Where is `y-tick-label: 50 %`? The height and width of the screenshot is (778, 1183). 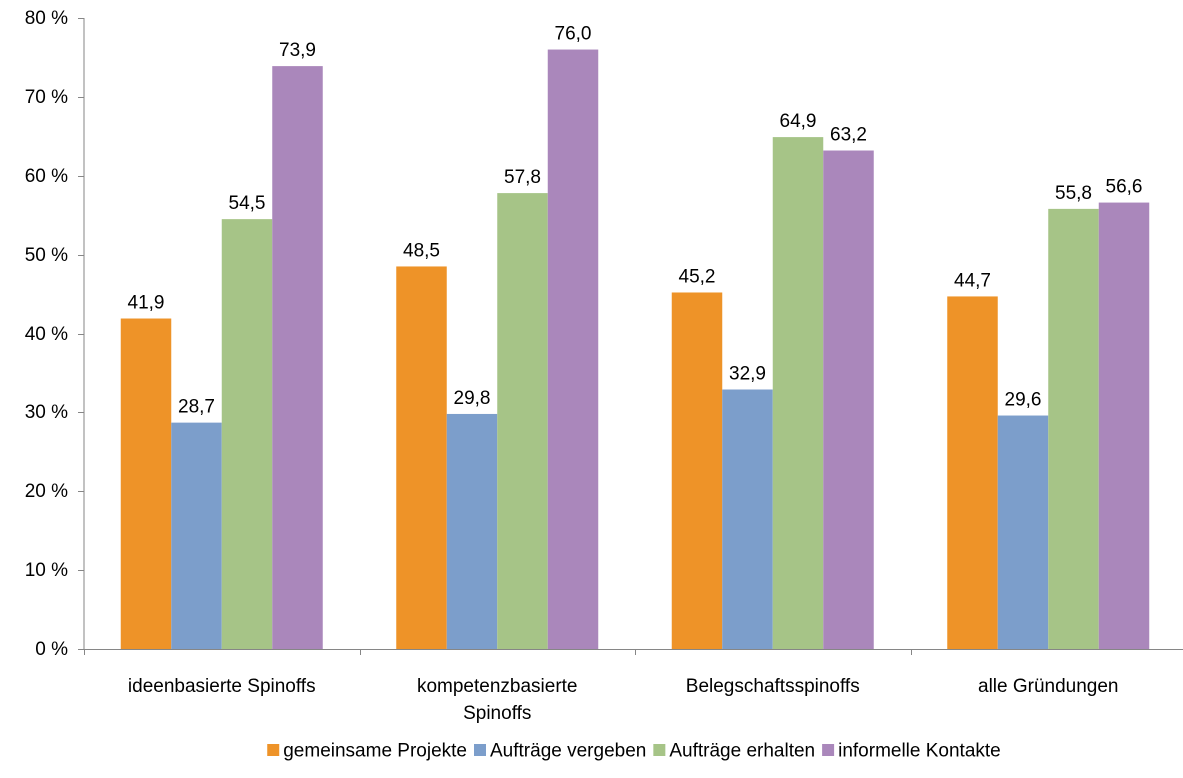
y-tick-label: 50 % is located at coordinates (46, 255).